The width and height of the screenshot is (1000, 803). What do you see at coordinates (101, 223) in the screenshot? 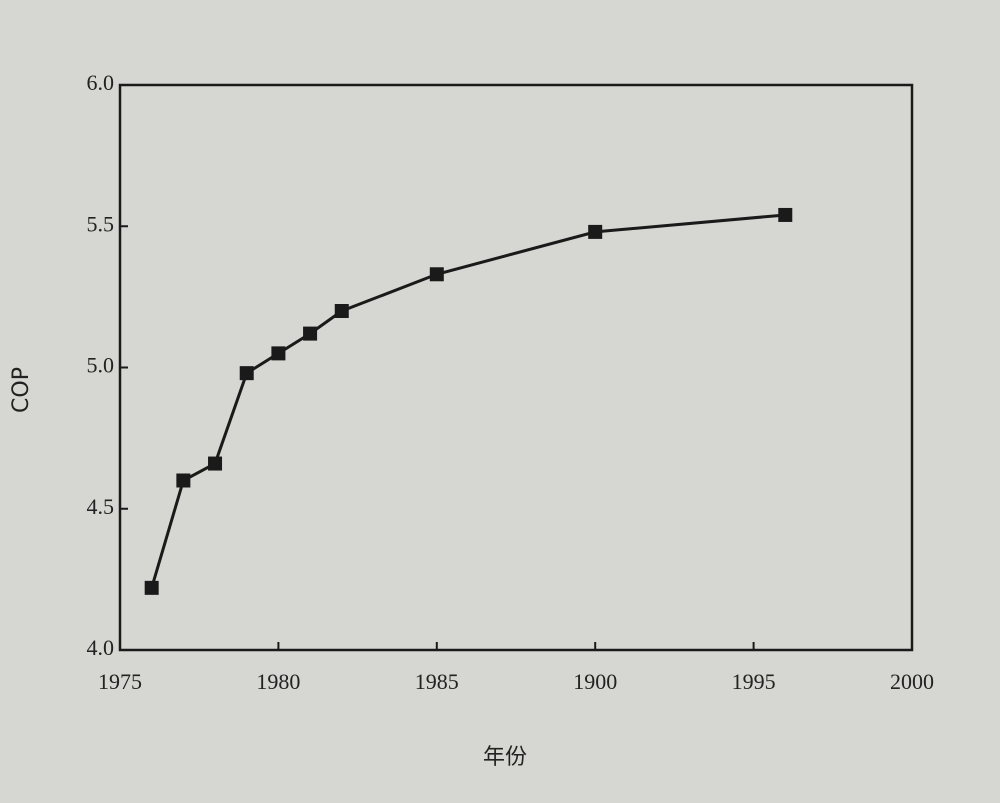
I see `y-tick-label: 5.5` at bounding box center [101, 223].